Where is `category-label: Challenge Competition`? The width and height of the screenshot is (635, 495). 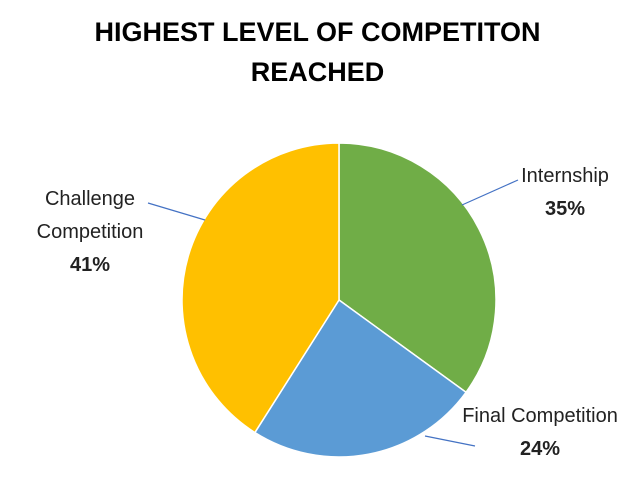
category-label: Challenge Competition is located at coordinates (90, 215).